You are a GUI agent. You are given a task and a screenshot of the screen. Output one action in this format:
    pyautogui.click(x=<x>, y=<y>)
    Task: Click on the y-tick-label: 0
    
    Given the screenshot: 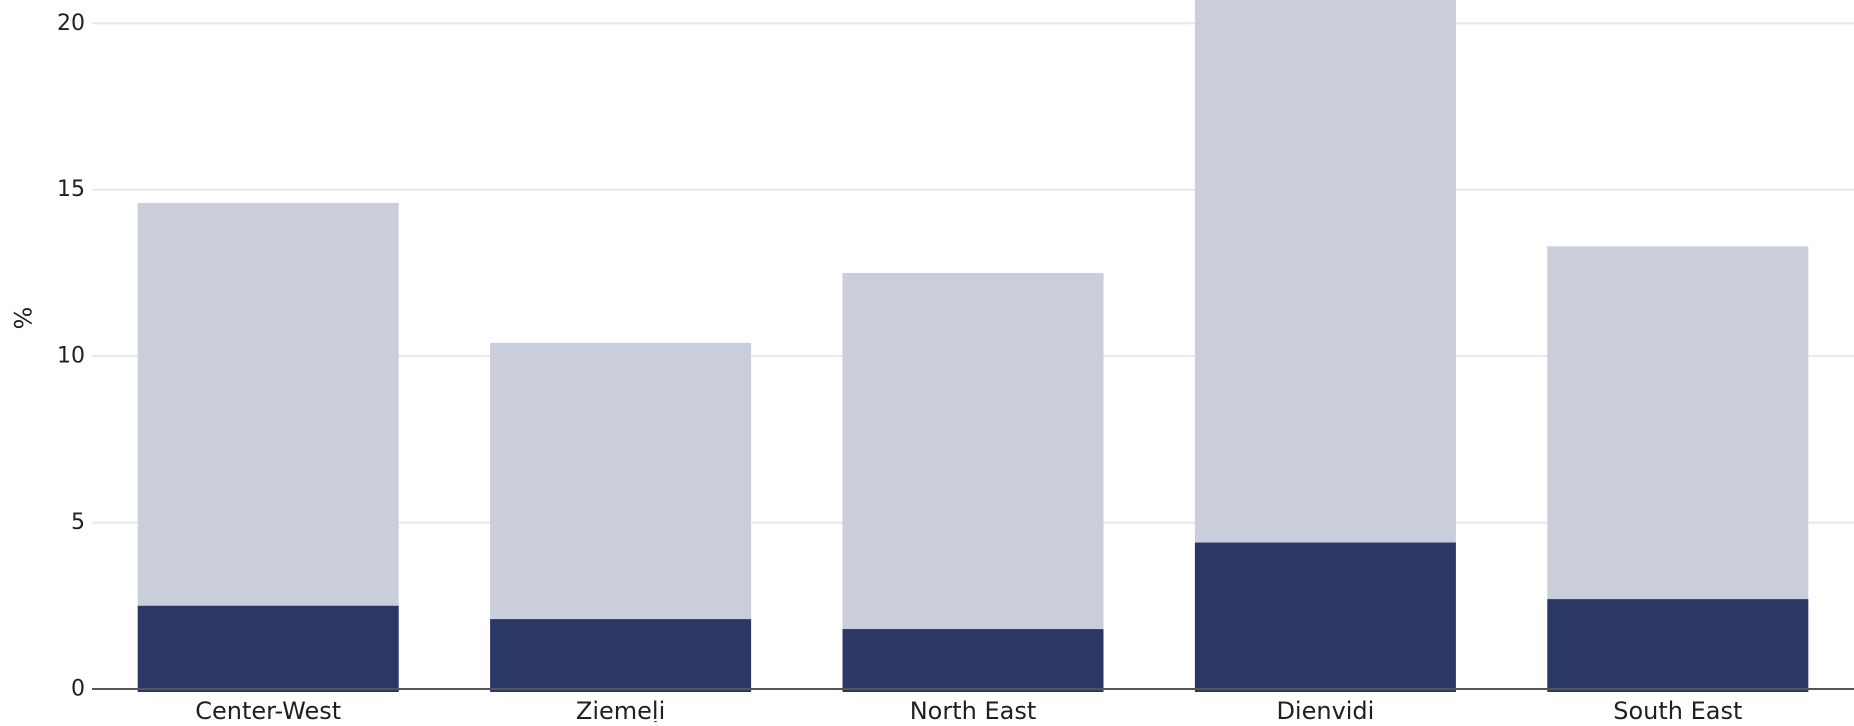 What is the action you would take?
    pyautogui.click(x=78, y=689)
    